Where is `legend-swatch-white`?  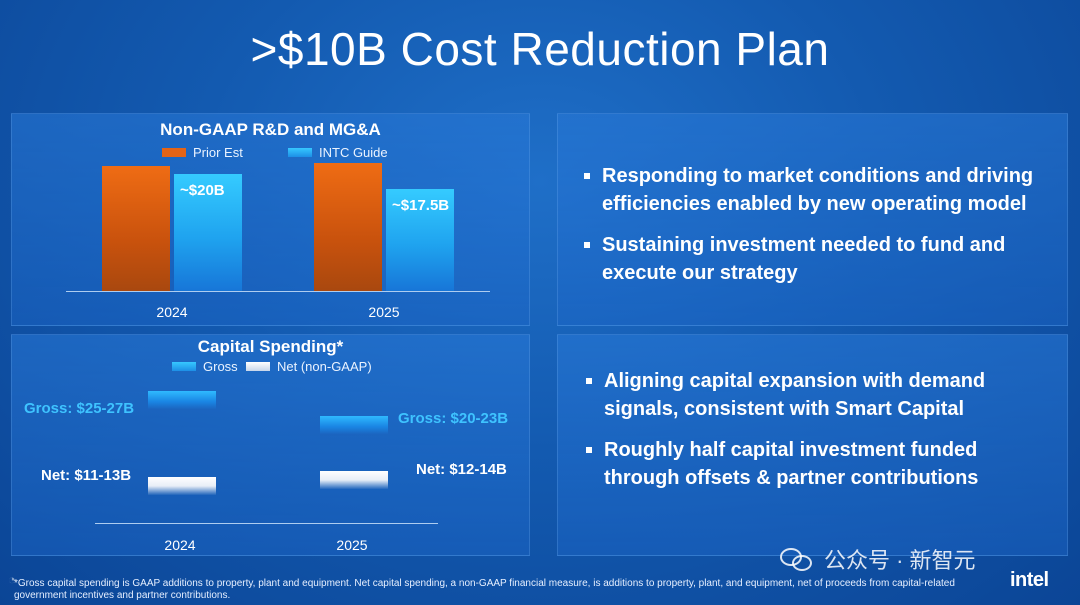 legend-swatch-white is located at coordinates (258, 366).